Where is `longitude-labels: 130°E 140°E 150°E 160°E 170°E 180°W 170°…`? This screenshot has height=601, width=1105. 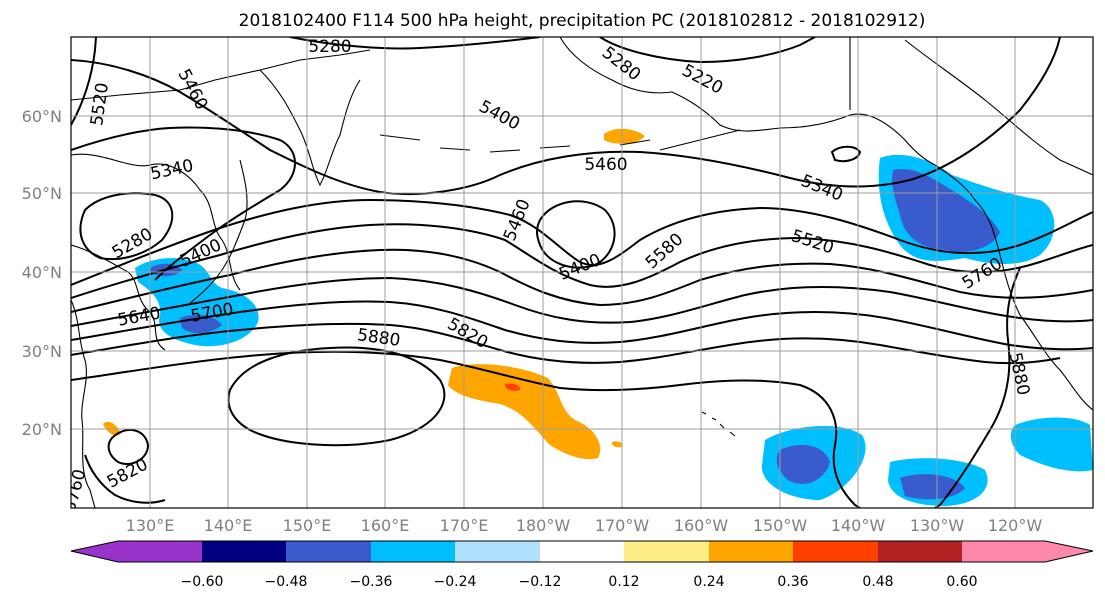 longitude-labels: 130°E 140°E 150°E 160°E 170°E 180°W 170°… is located at coordinates (584, 525).